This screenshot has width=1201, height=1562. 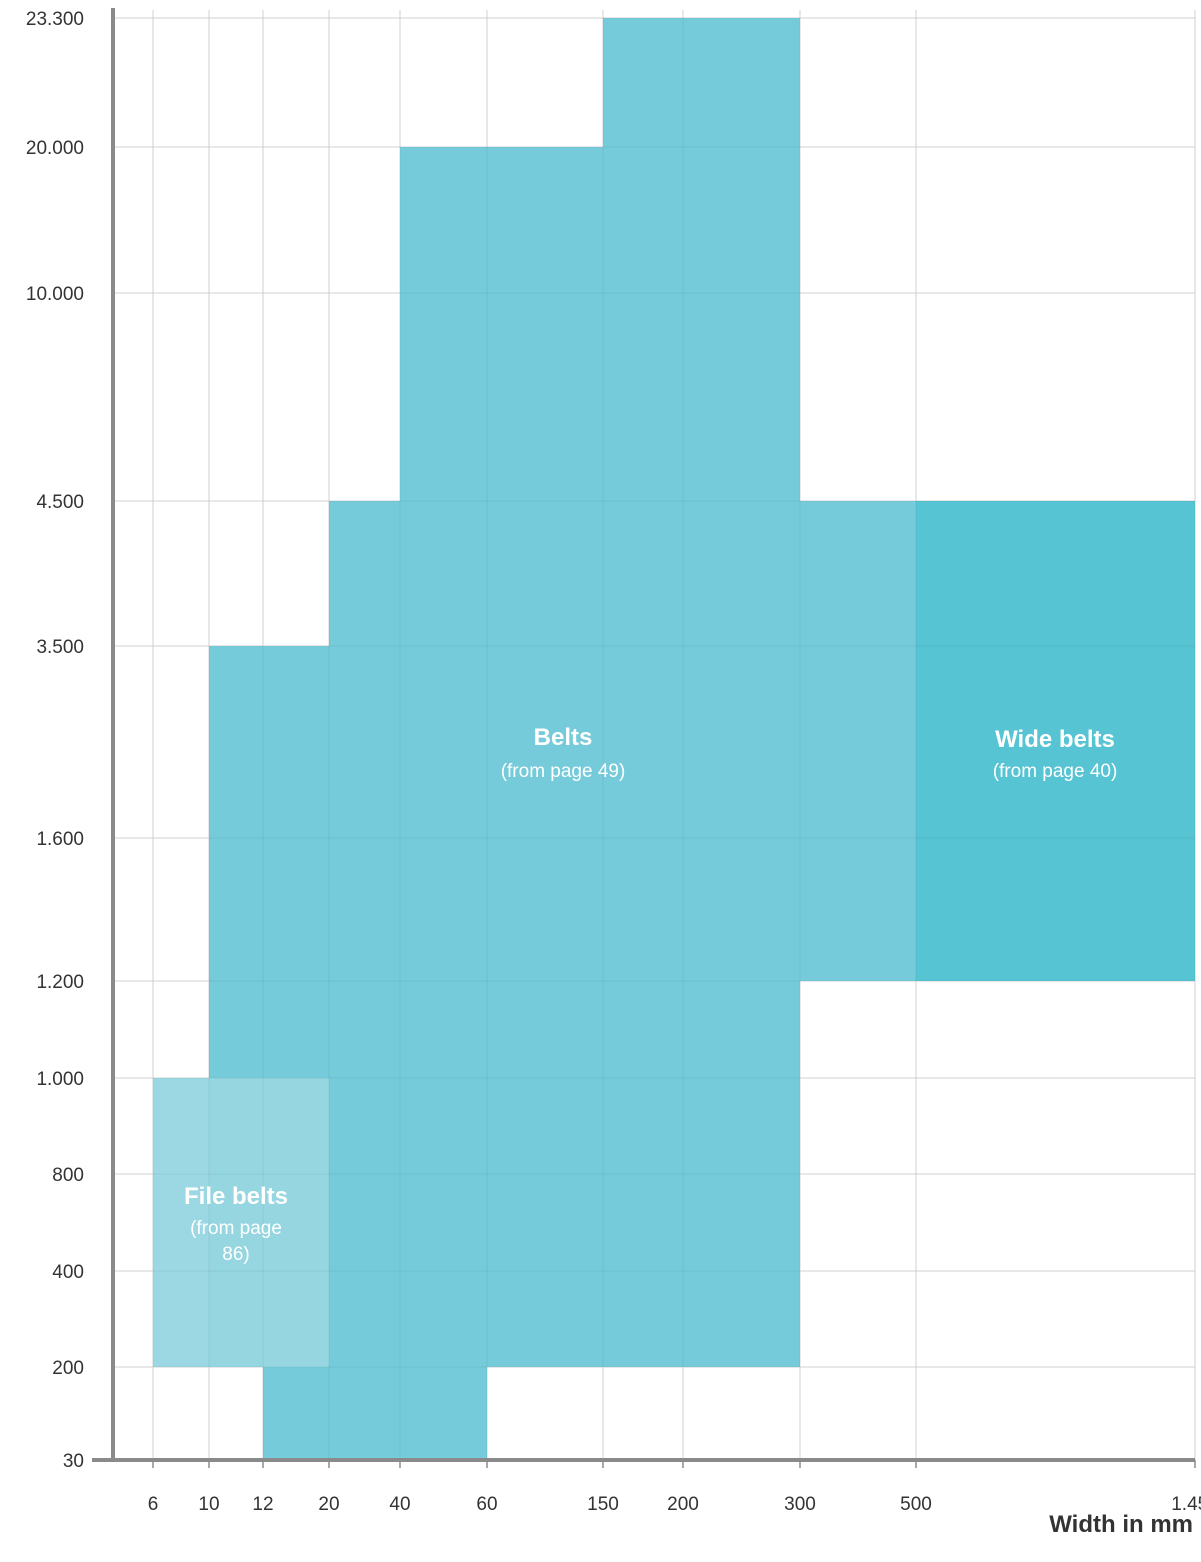 What do you see at coordinates (486, 1504) in the screenshot?
I see `x-tick-label-5: 60` at bounding box center [486, 1504].